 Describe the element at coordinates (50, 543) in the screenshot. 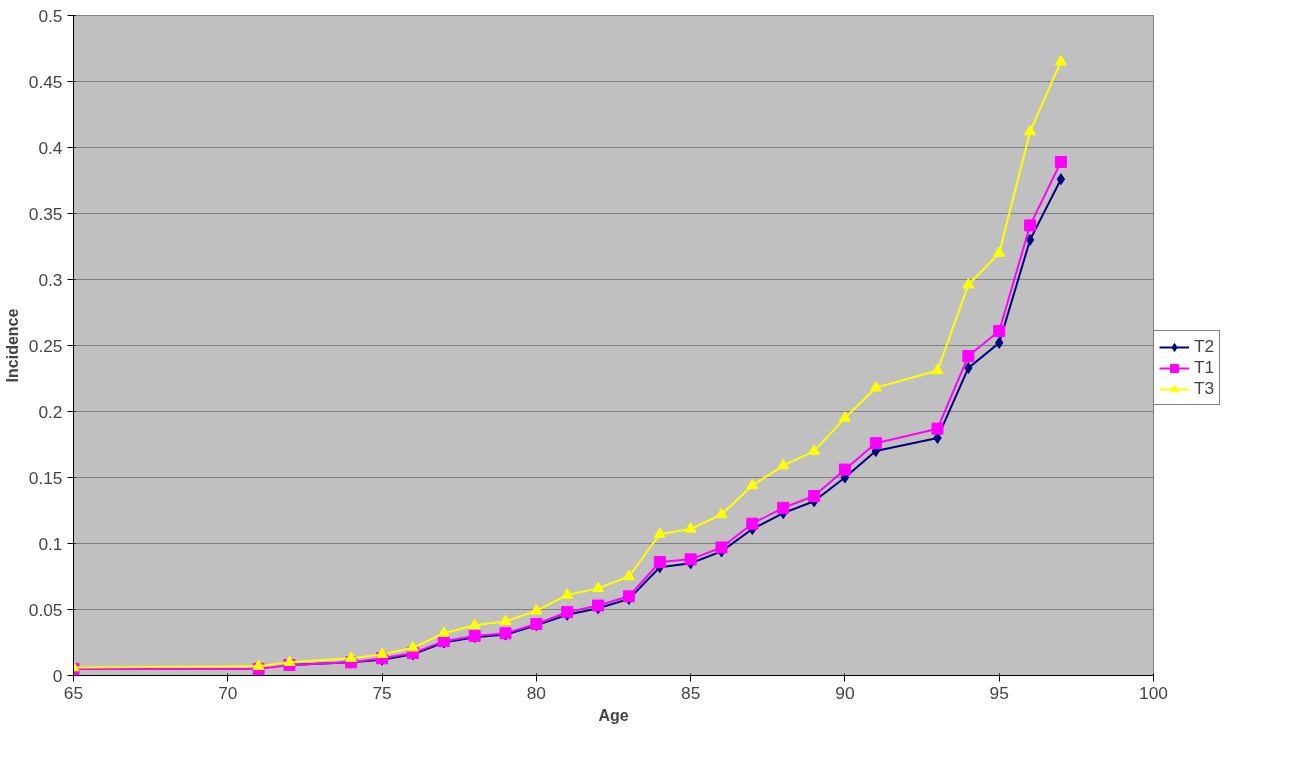

I see `y-tick-label: 0.1` at that location.